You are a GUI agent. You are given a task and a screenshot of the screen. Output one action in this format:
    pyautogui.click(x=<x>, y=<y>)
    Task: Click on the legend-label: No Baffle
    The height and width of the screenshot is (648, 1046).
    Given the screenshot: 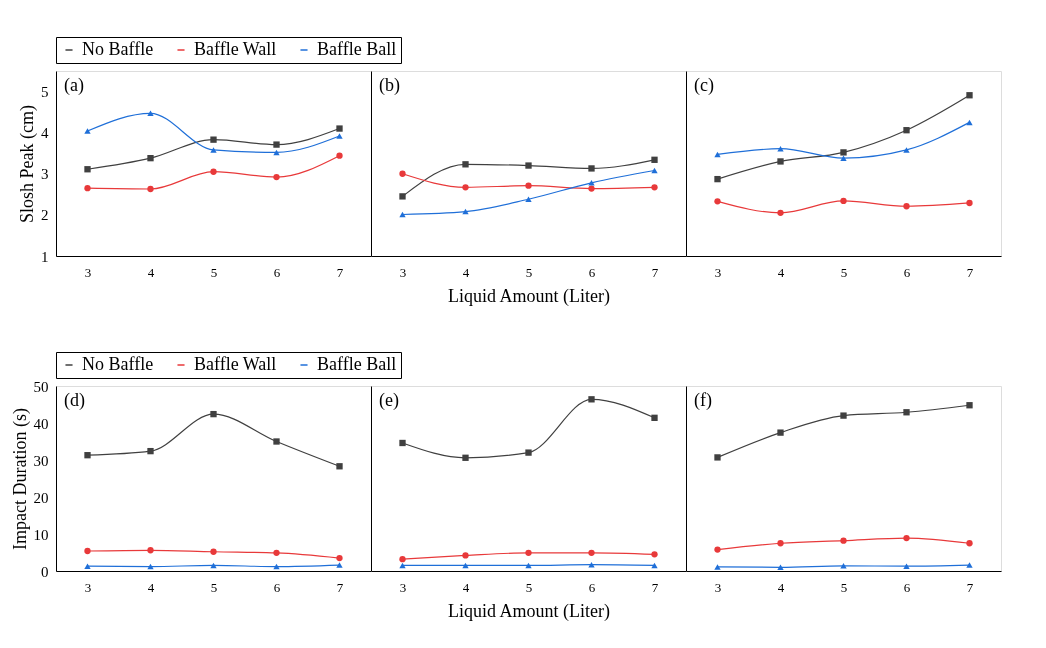 What is the action you would take?
    pyautogui.click(x=118, y=49)
    